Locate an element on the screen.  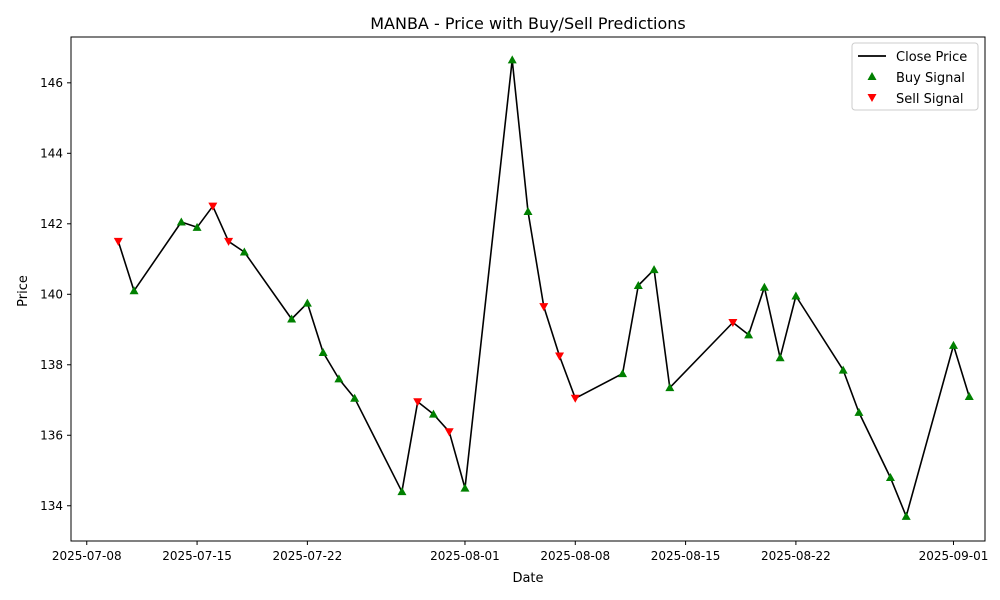
x-tick-label: 2025-08-01 is located at coordinates (465, 556).